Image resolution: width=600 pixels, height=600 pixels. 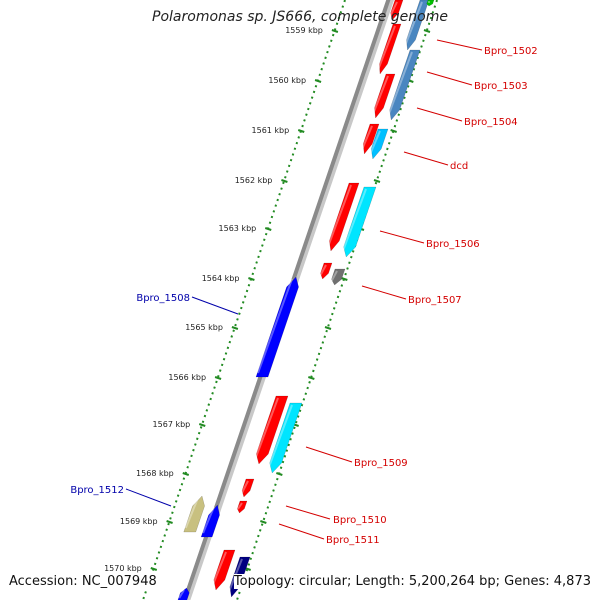 What do you see at coordinates (83, 581) in the screenshot?
I see `accession-text: Accession: NC_007948` at bounding box center [83, 581].